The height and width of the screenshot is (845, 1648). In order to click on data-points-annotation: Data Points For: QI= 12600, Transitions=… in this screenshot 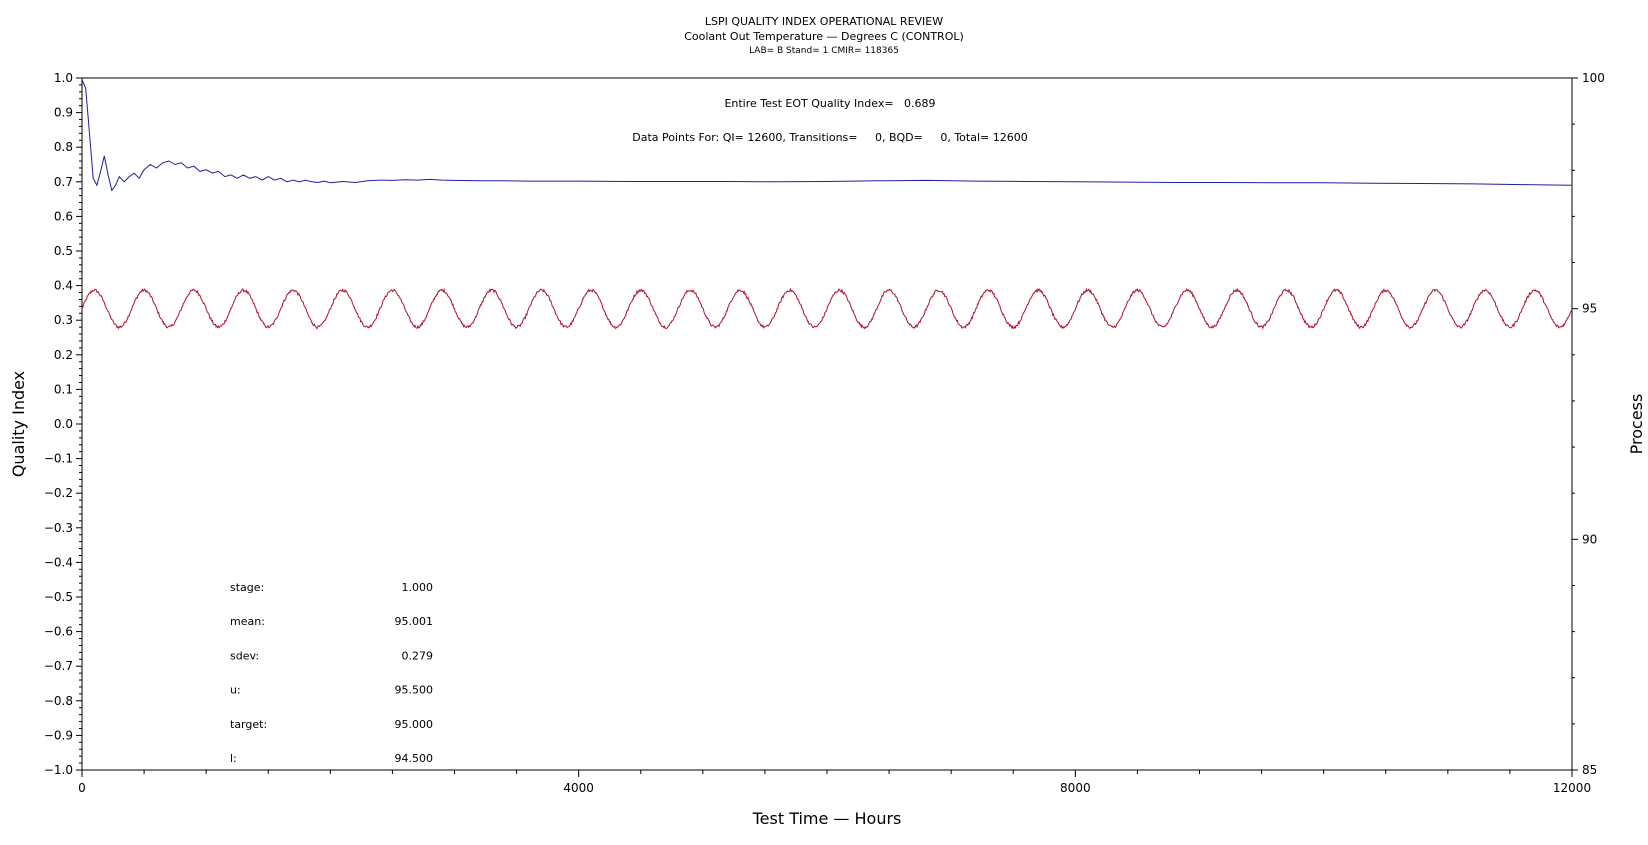, I will do `click(829, 137)`.